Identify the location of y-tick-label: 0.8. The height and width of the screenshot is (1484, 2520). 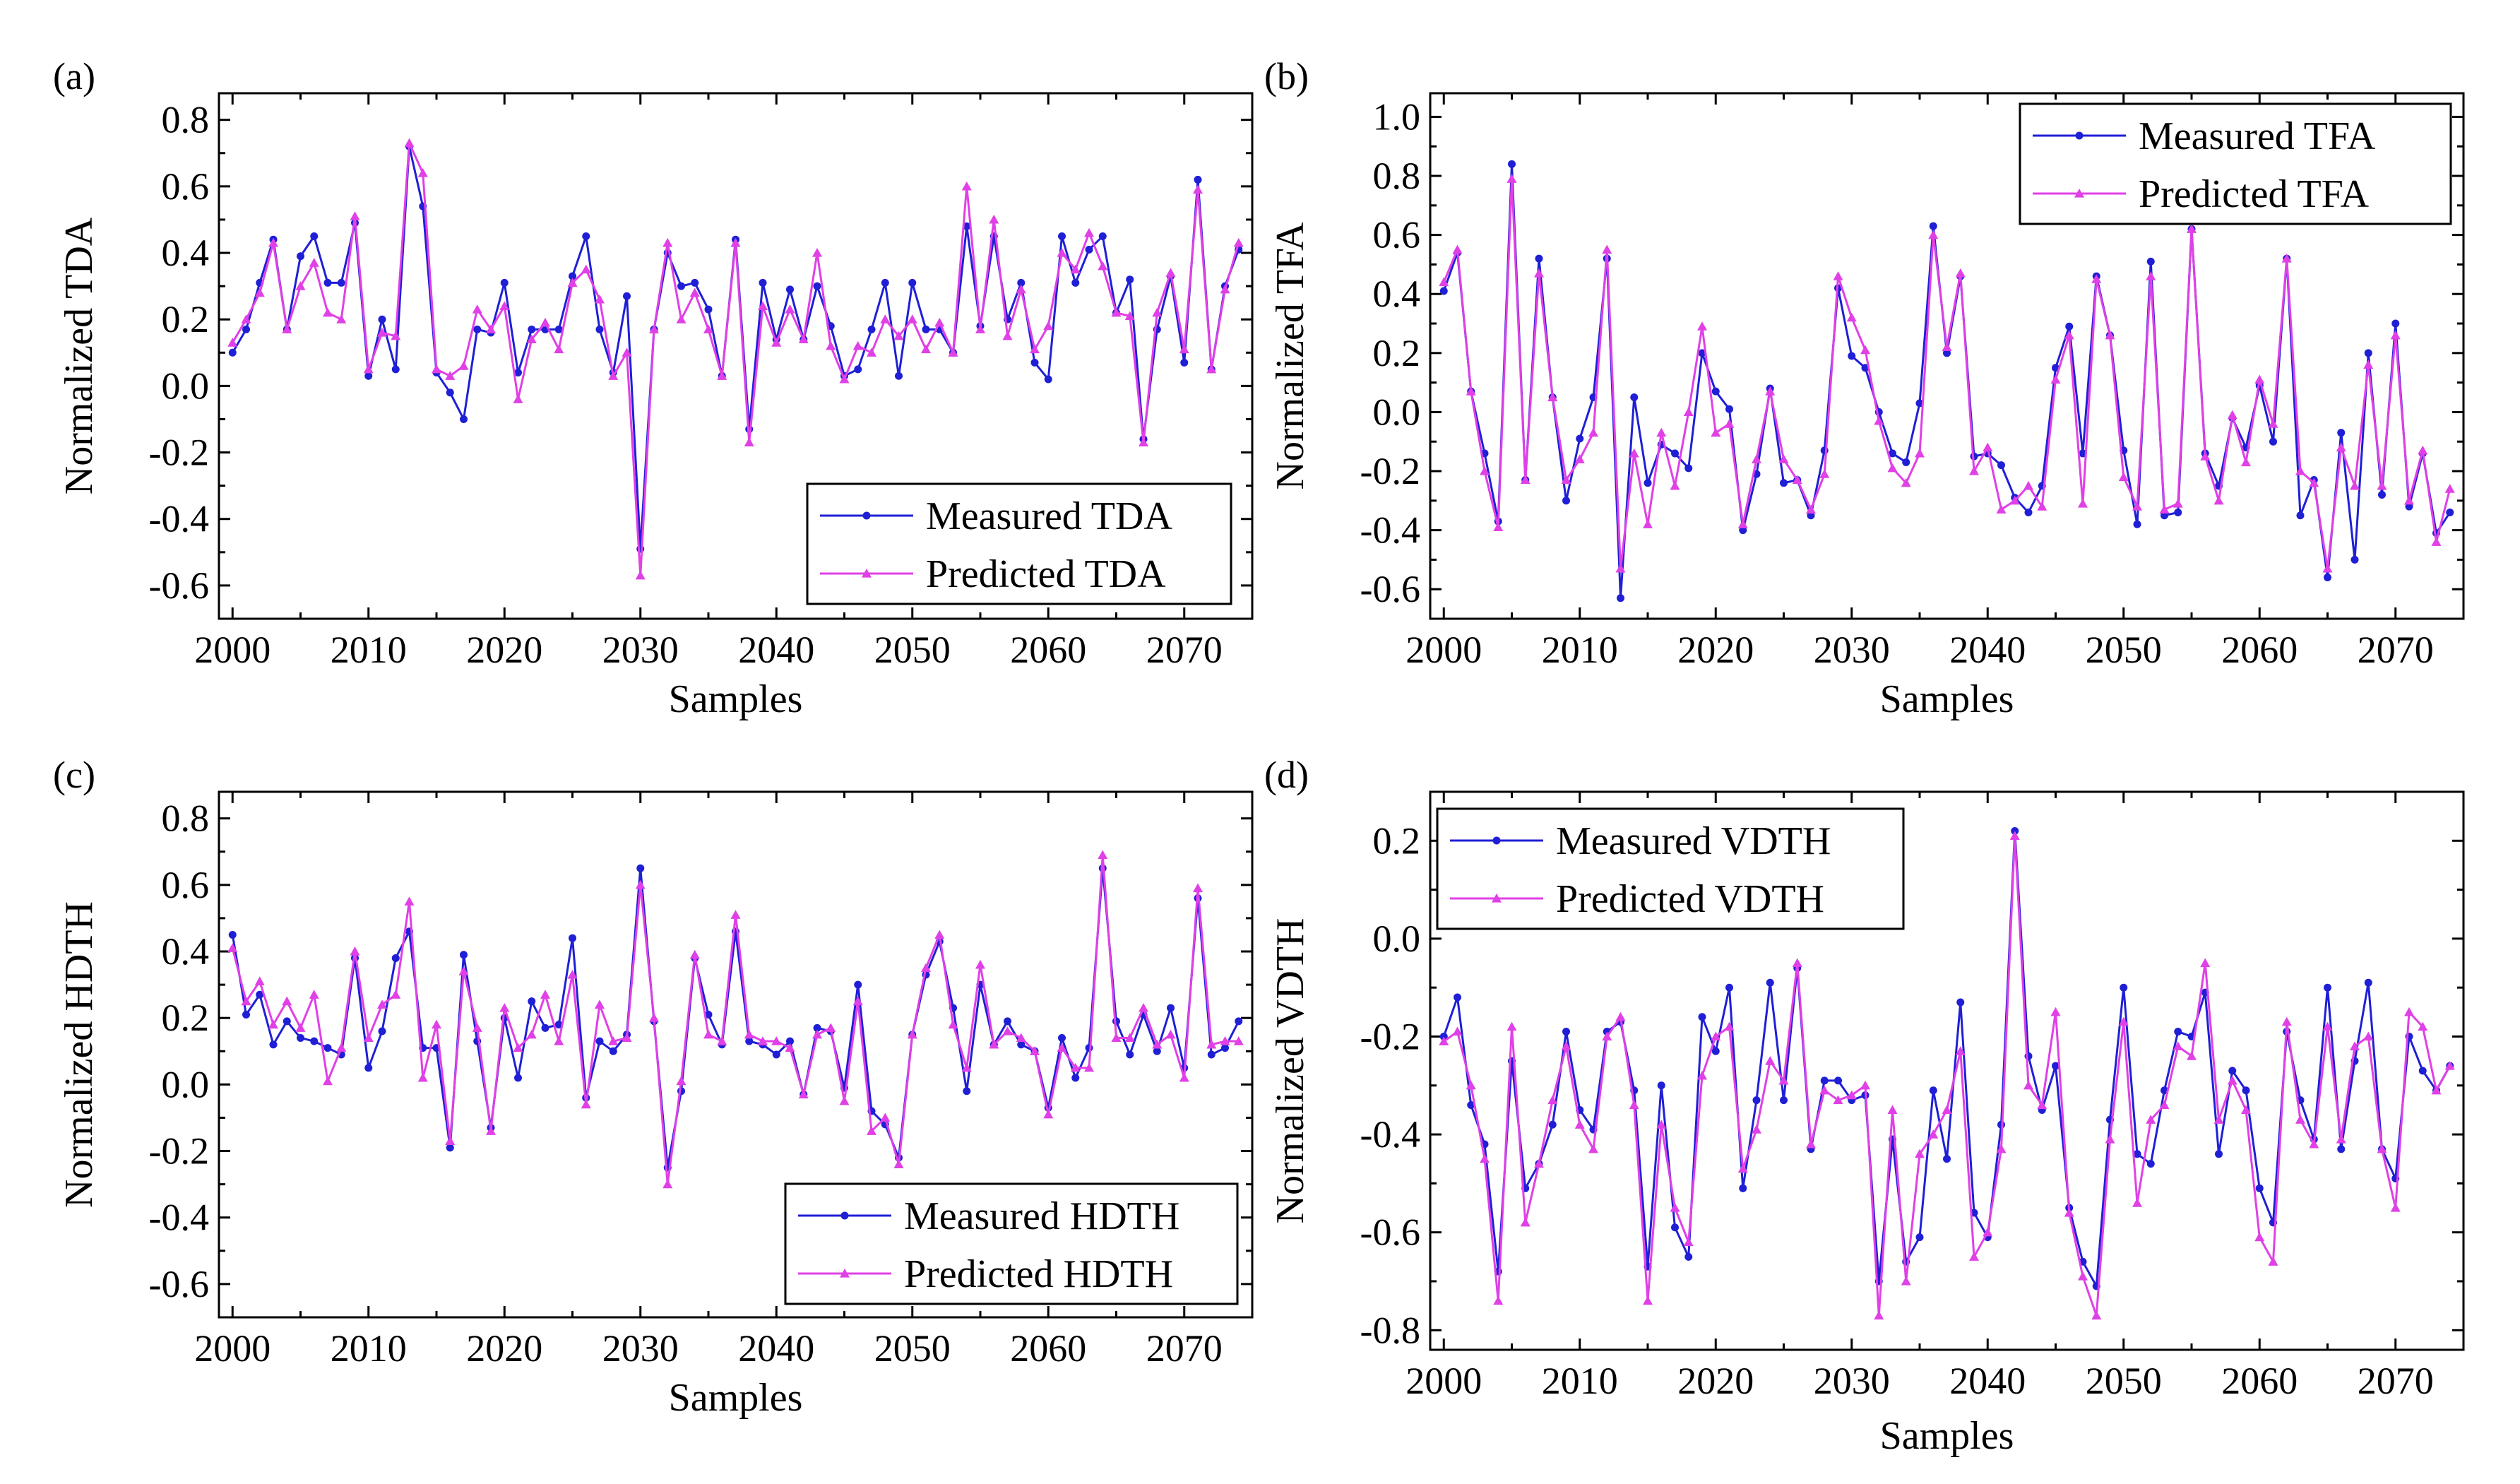
(186, 818).